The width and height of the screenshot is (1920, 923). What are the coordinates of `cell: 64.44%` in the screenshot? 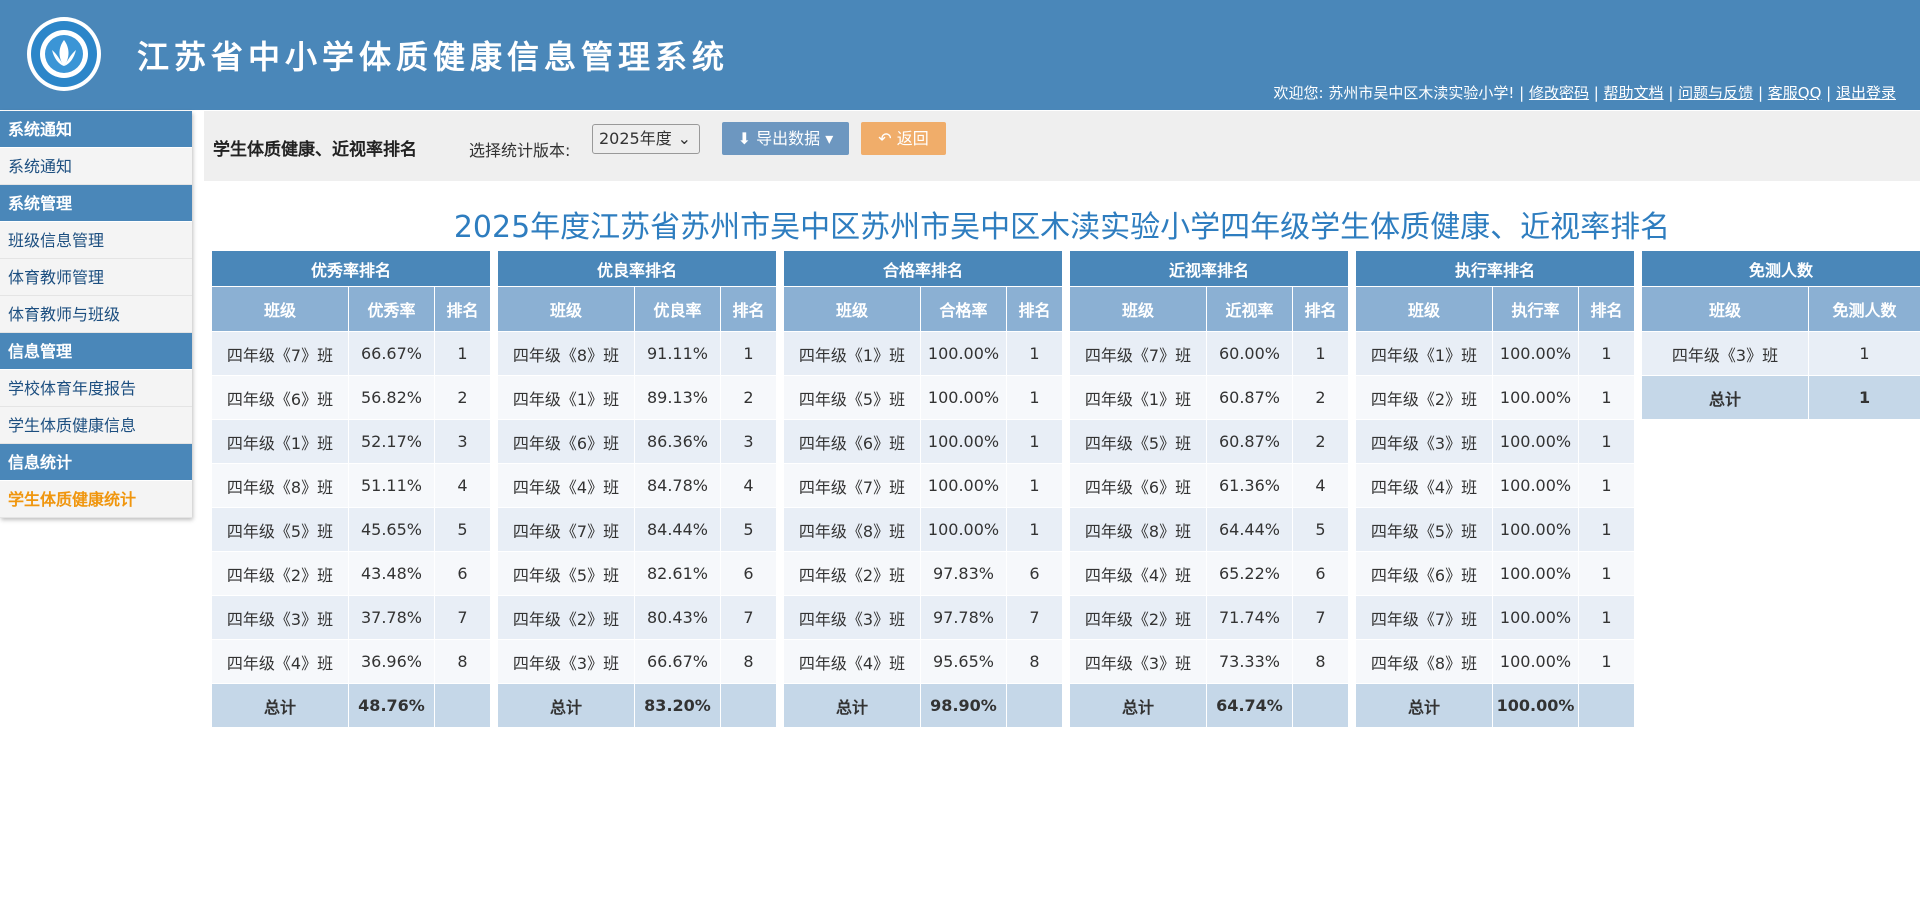 It's located at (1250, 530).